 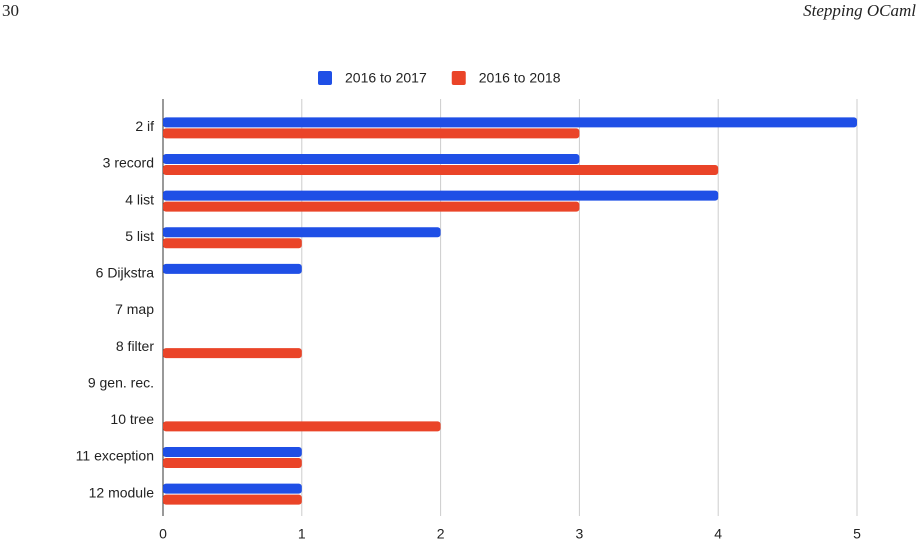 I want to click on page-number: 30, so click(x=10, y=10).